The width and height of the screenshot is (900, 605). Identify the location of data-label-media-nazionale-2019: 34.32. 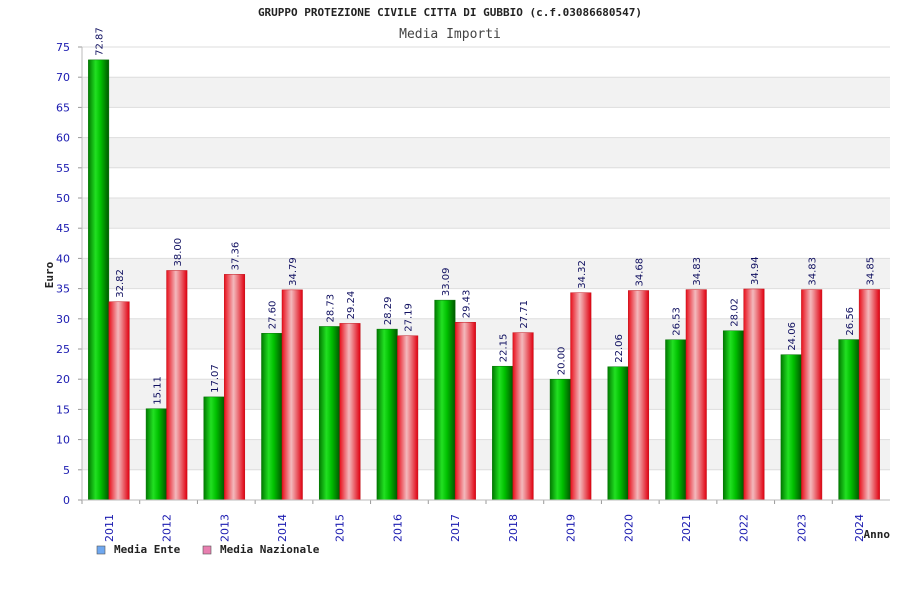
(582, 274).